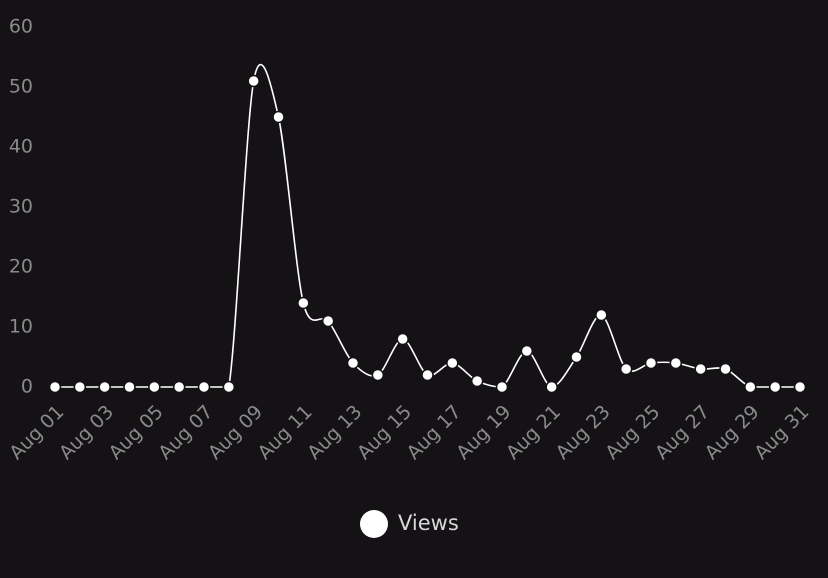 Image resolution: width=828 pixels, height=578 pixels. What do you see at coordinates (533, 432) in the screenshot?
I see `x-tick-label: Aug 21` at bounding box center [533, 432].